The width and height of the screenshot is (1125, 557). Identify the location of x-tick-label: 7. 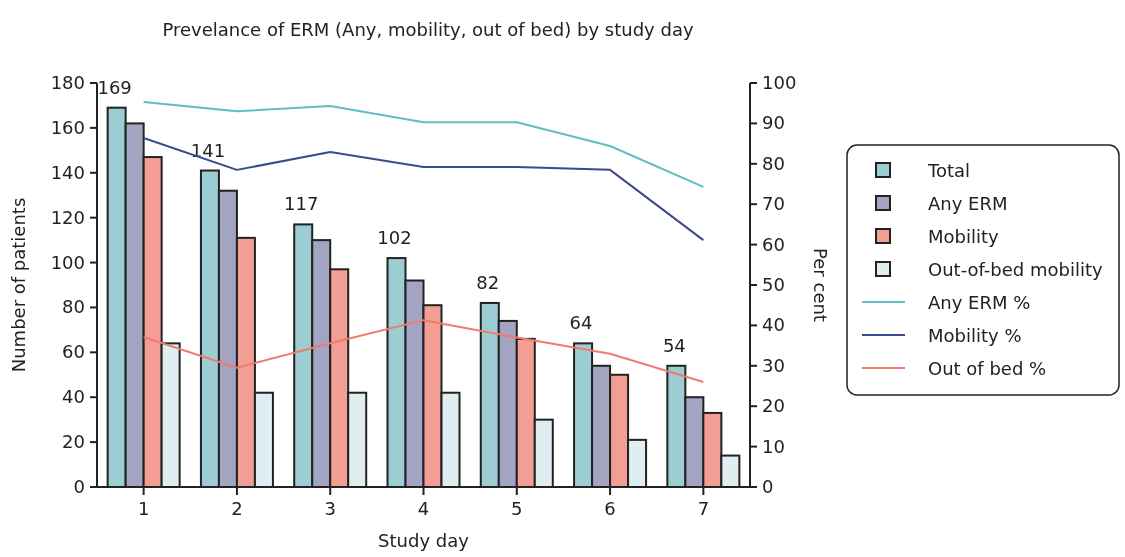
(703, 508).